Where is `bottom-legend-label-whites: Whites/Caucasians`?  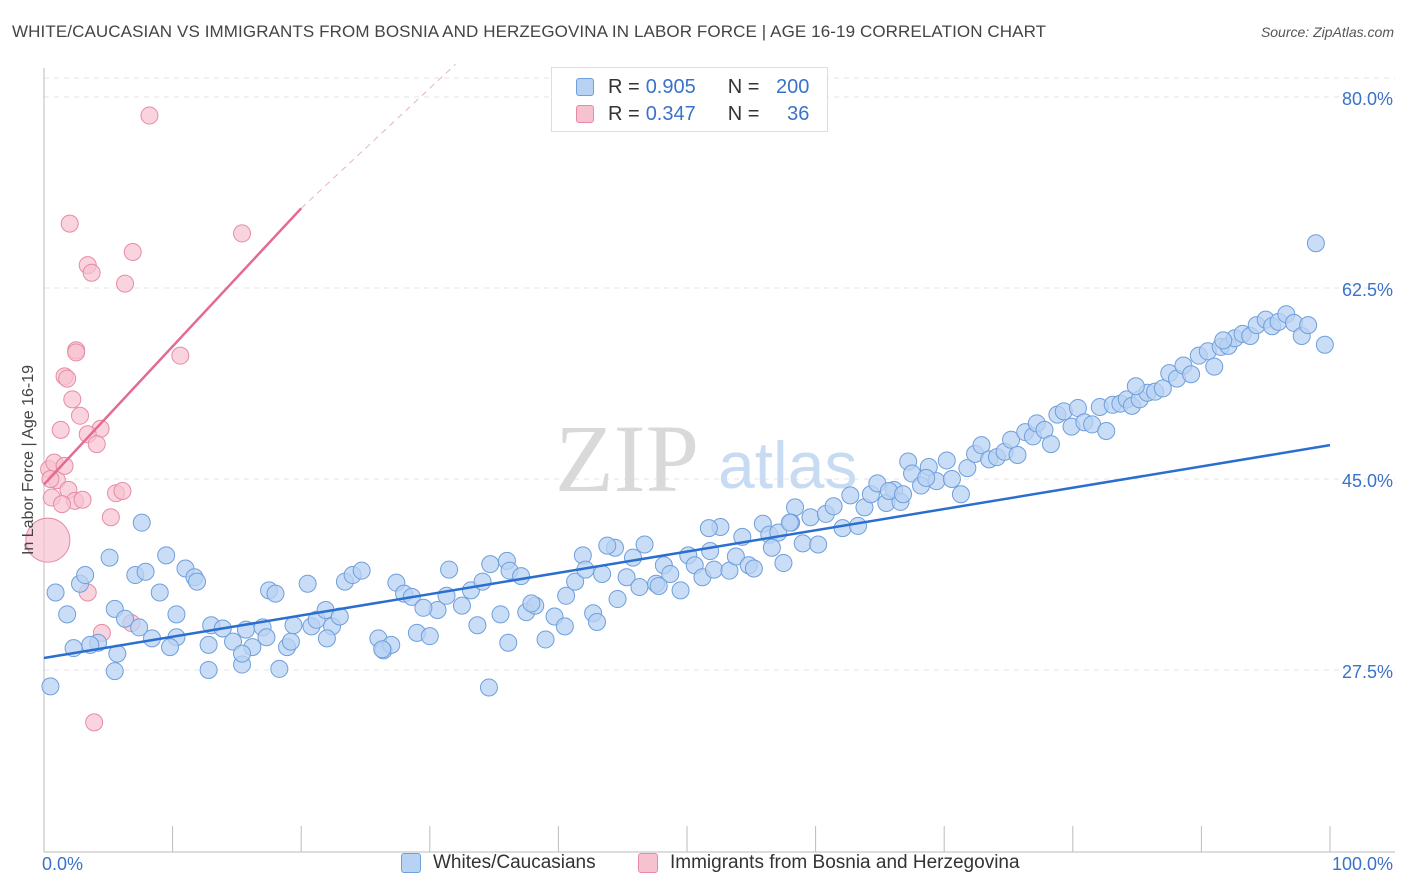
bottom-legend-label-whites: Whites/Caucasians is located at coordinates (514, 862).